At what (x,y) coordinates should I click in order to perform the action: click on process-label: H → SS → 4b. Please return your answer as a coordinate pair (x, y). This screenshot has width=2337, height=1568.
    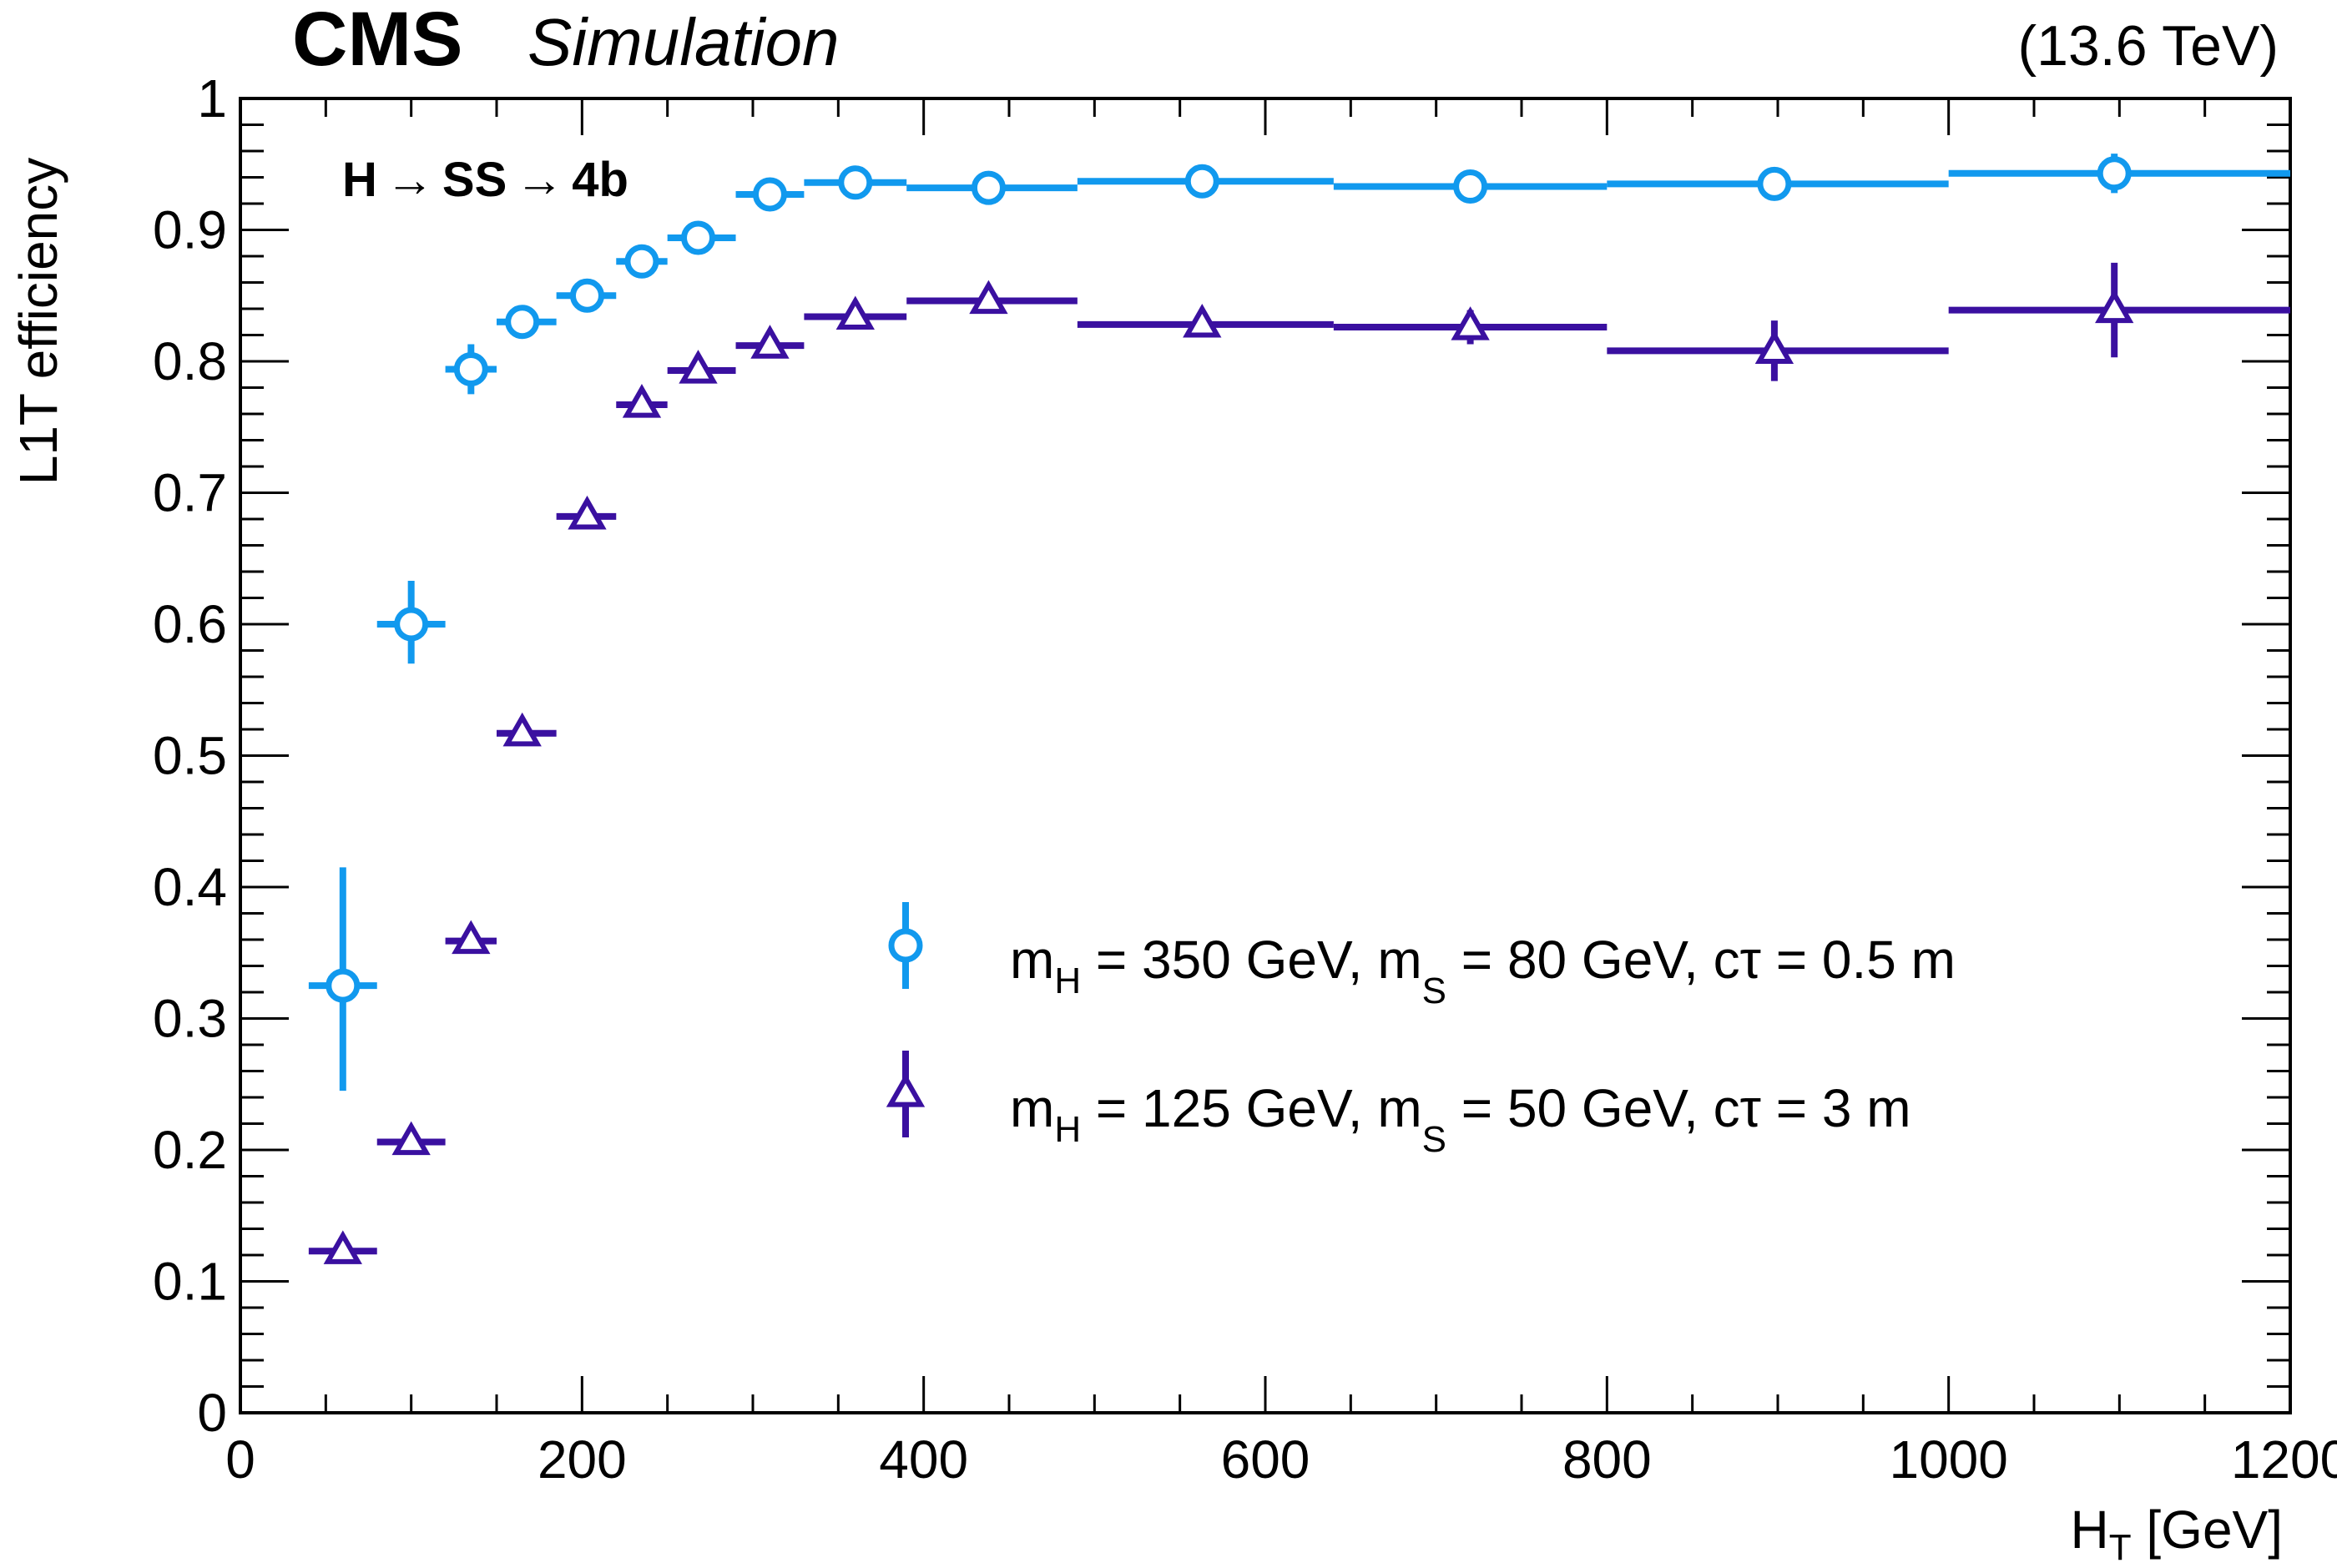
    Looking at the image, I should click on (485, 180).